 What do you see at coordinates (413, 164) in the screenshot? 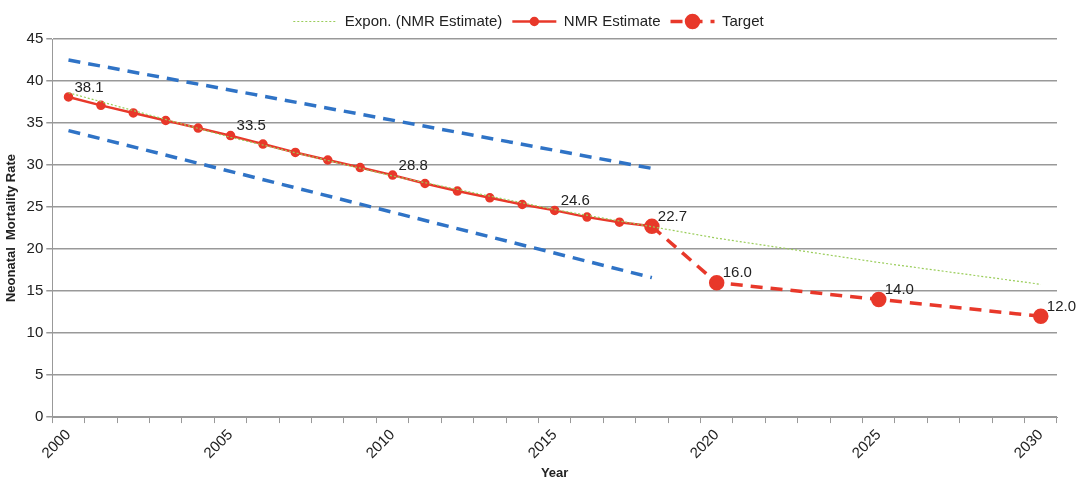
I see `data-label: 28.8` at bounding box center [413, 164].